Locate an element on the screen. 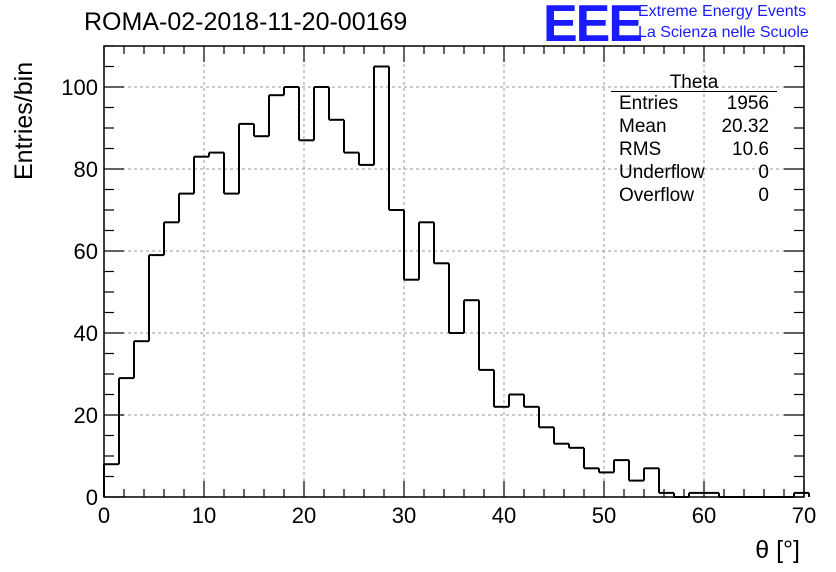 Image resolution: width=836 pixels, height=572 pixels. stats-title: Theta is located at coordinates (694, 82).